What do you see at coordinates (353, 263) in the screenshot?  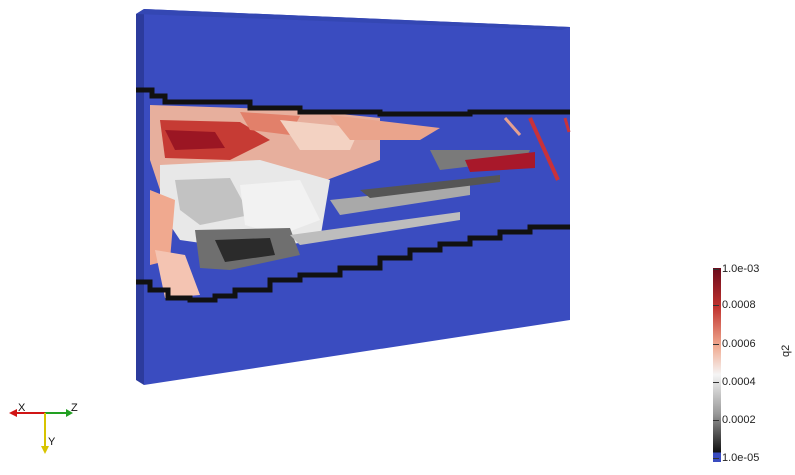 I see `lower-edge` at bounding box center [353, 263].